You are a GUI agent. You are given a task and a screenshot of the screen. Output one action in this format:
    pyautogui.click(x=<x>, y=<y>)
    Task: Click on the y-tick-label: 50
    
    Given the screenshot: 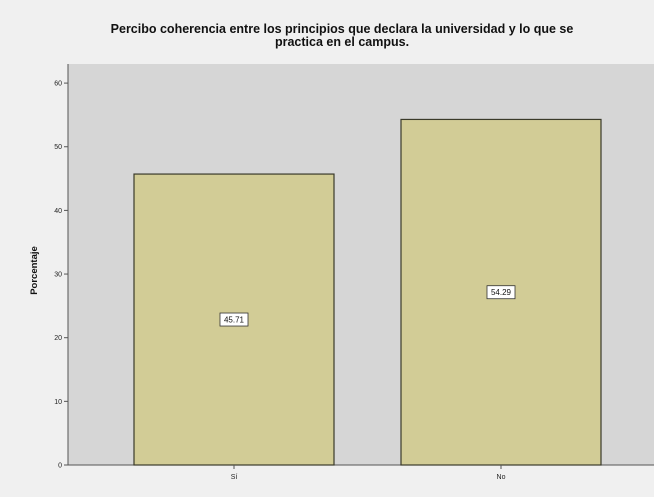 What is the action you would take?
    pyautogui.click(x=58, y=147)
    